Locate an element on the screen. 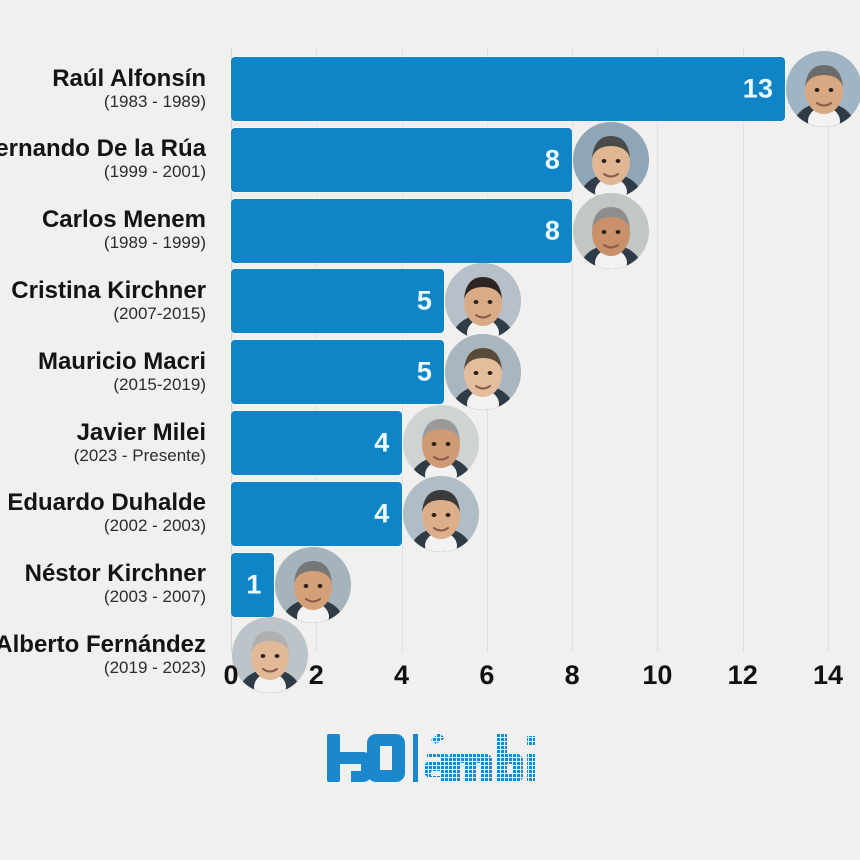 The image size is (860, 860). y-axis-label: Cristina Kirchner (2007-2015) is located at coordinates (109, 301).